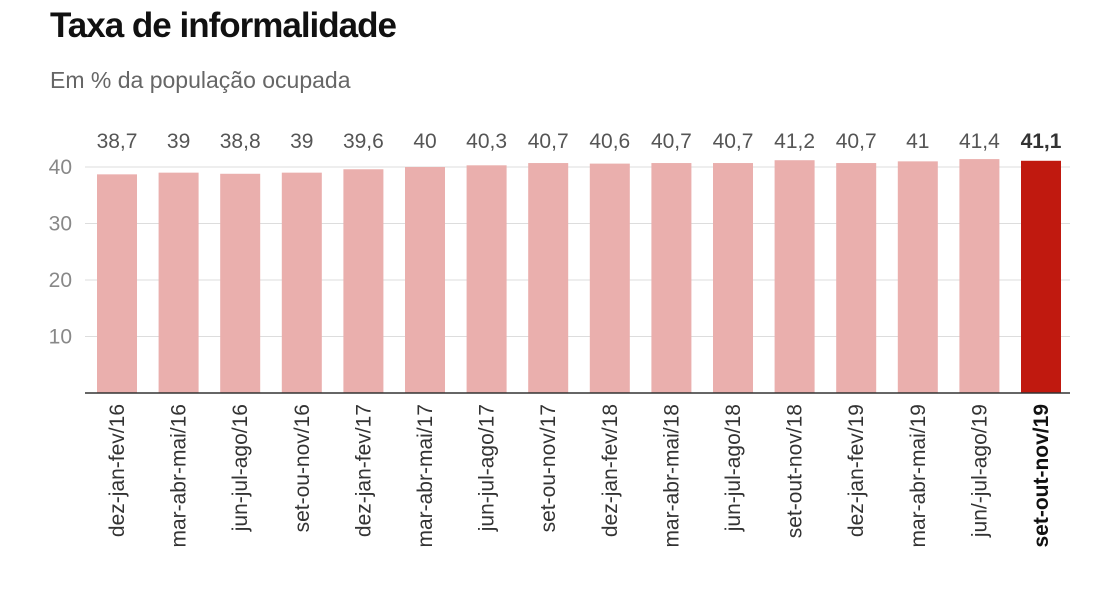 The width and height of the screenshot is (1097, 591). What do you see at coordinates (60, 224) in the screenshot?
I see `y-tick-label: 30` at bounding box center [60, 224].